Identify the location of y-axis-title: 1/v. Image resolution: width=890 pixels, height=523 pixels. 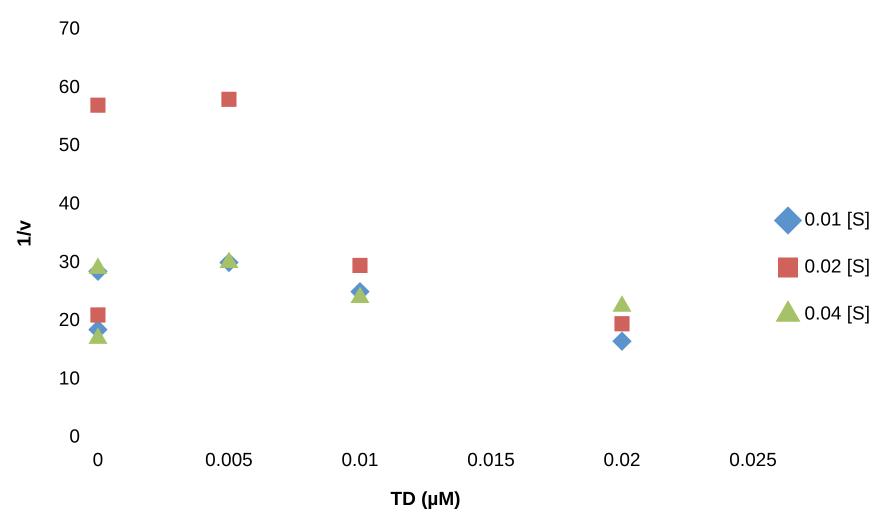
(25, 233).